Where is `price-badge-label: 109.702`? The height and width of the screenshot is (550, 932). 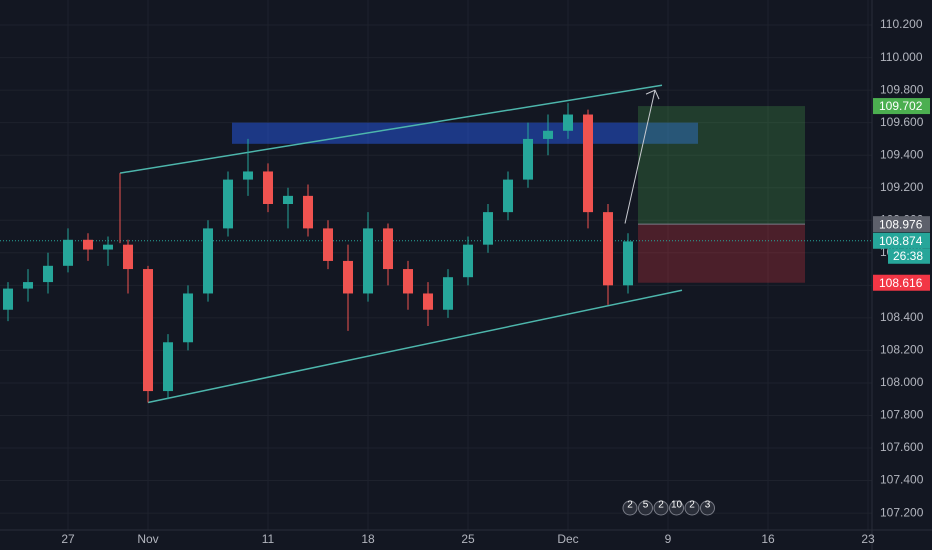
price-badge-label: 109.702 is located at coordinates (901, 106).